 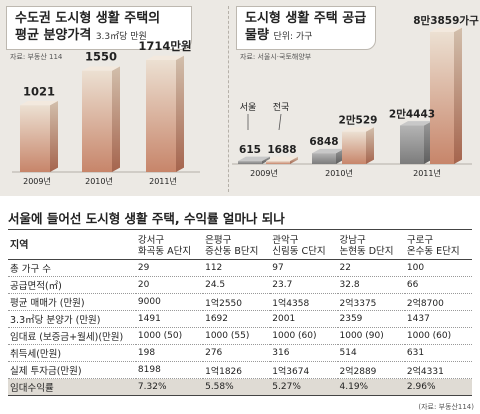 I want to click on table-cell: 2억2889, so click(x=371, y=370).